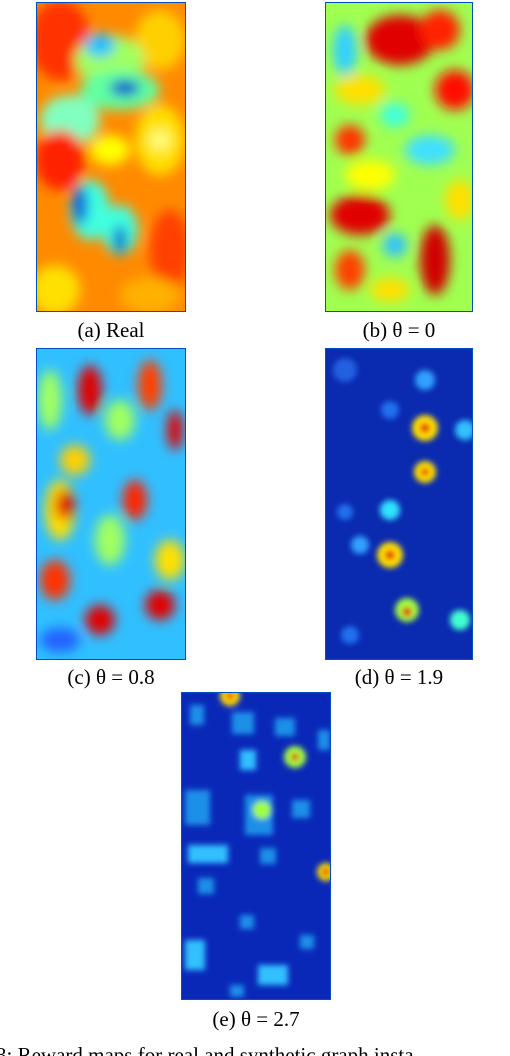 Image resolution: width=510 pixels, height=1056 pixels. Describe the element at coordinates (399, 504) in the screenshot. I see `heatmap-d` at that location.